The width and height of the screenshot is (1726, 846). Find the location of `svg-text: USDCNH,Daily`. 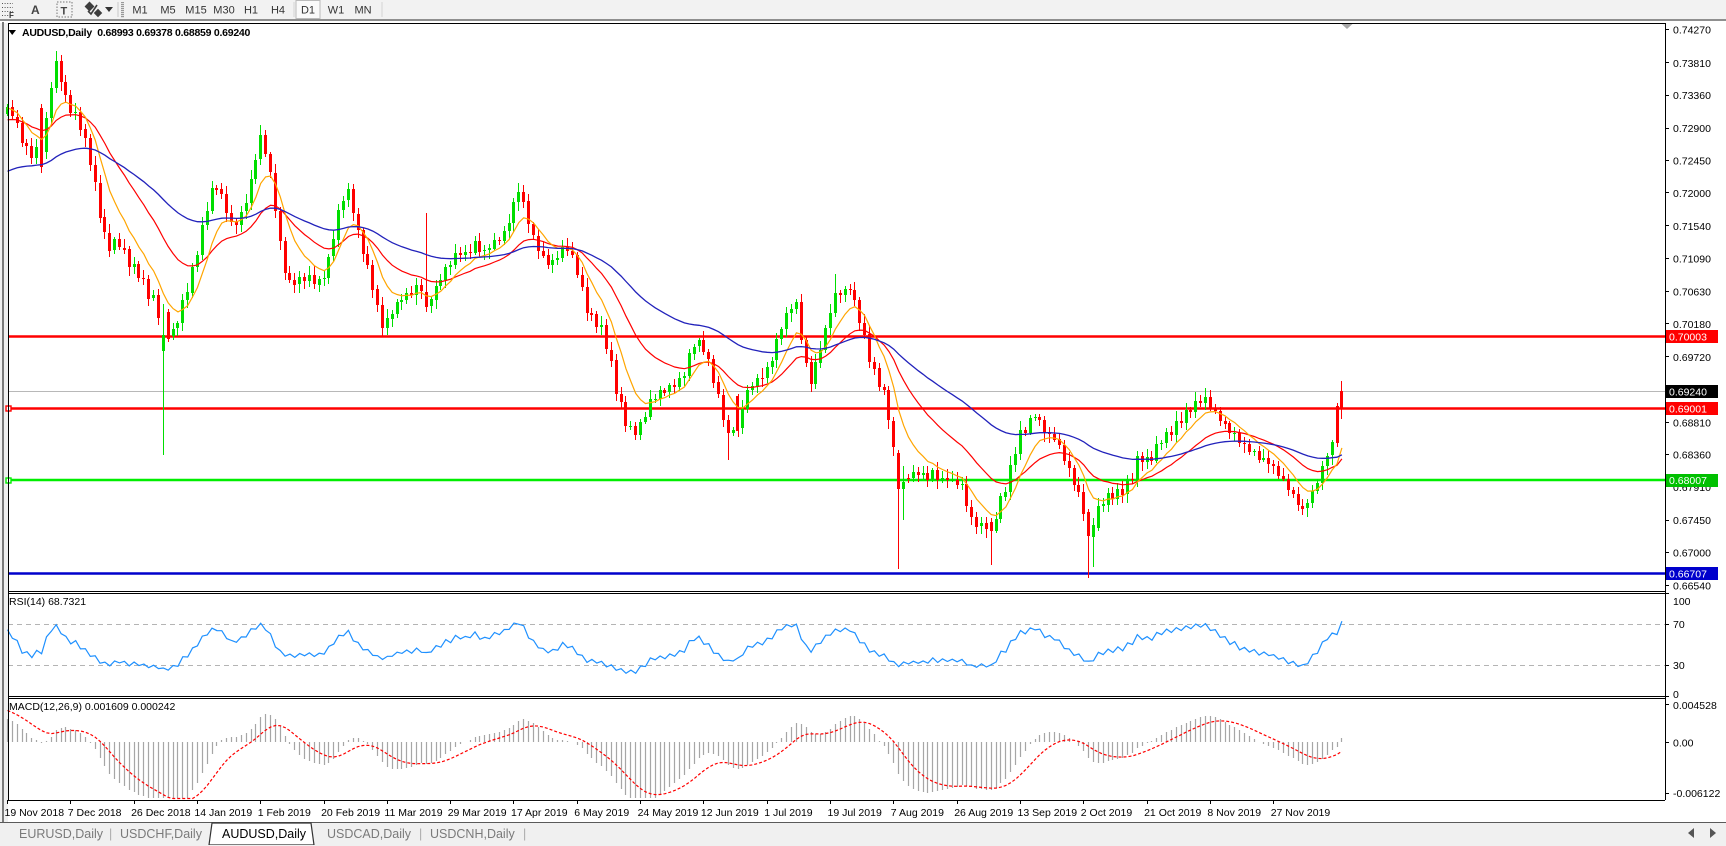

svg-text: USDCNH,Daily is located at coordinates (472, 834).